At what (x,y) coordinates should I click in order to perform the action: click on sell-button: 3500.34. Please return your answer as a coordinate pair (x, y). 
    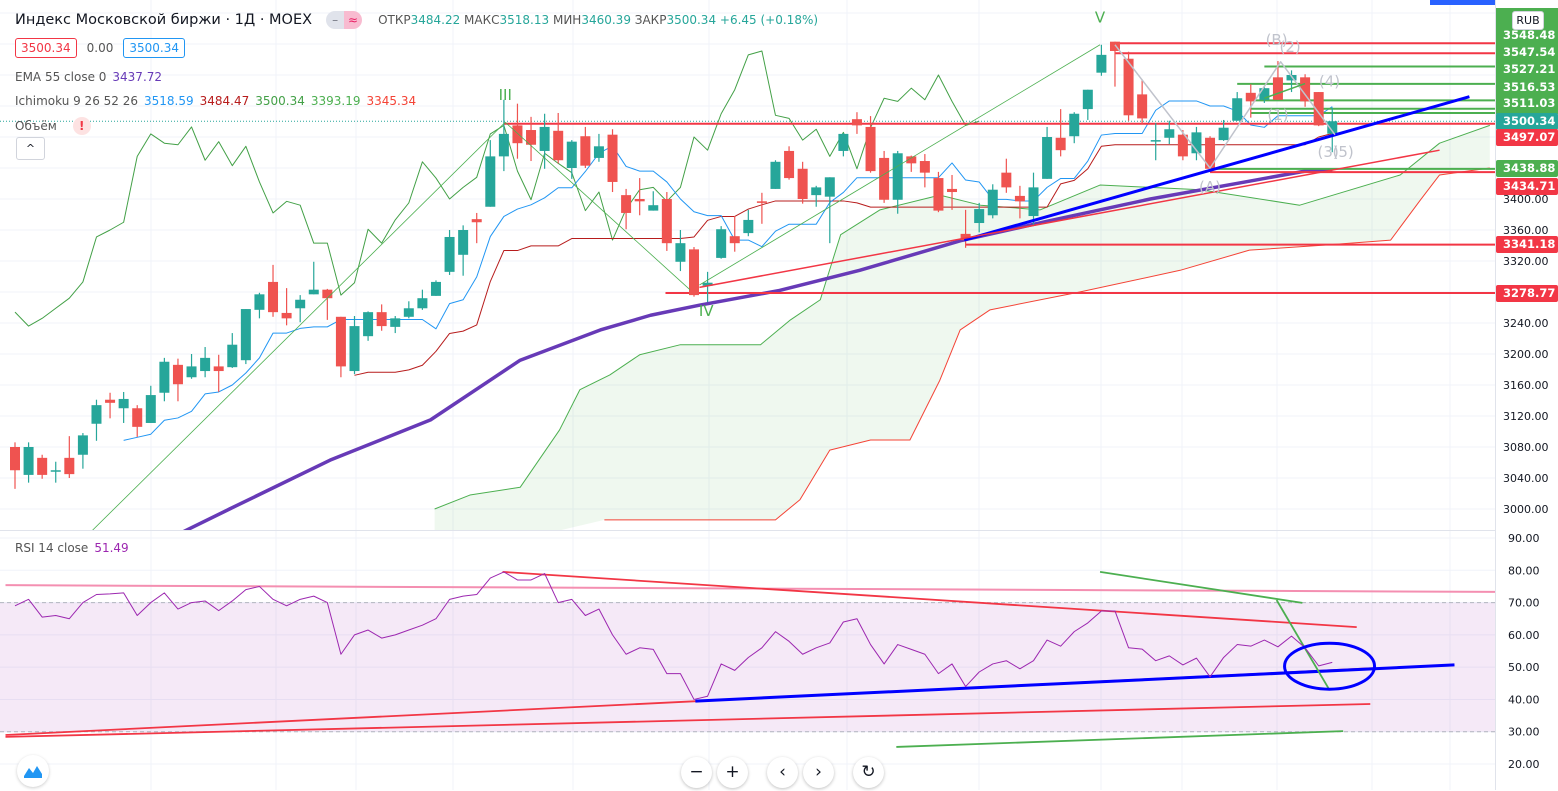
    Looking at the image, I should click on (46, 48).